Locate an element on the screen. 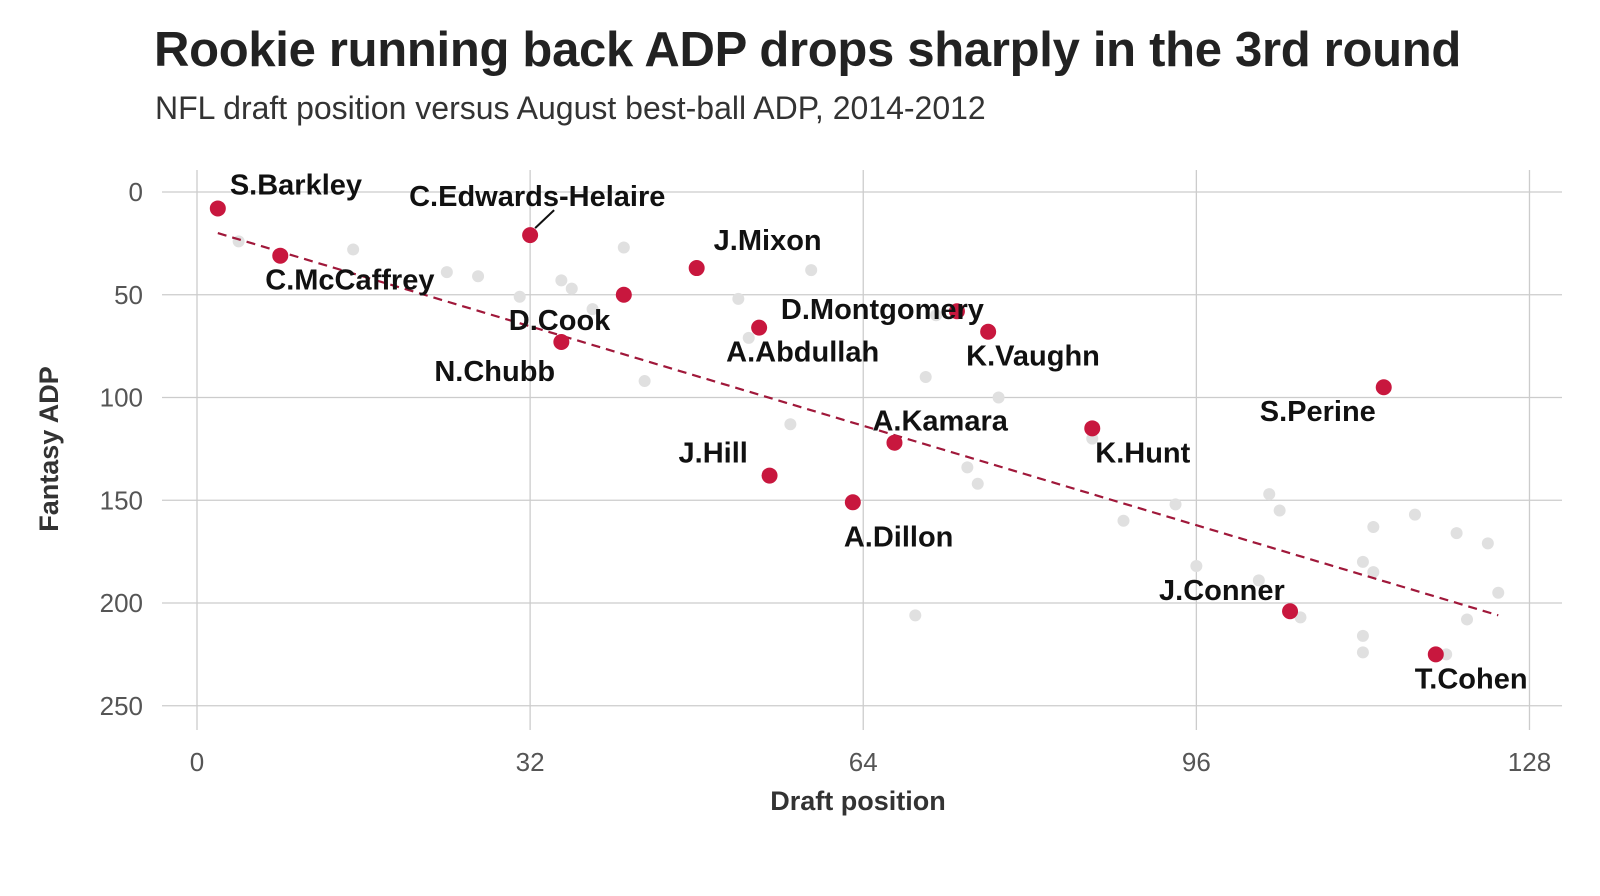 The image size is (1600, 896). x-tick-label: 128 is located at coordinates (1529, 762).